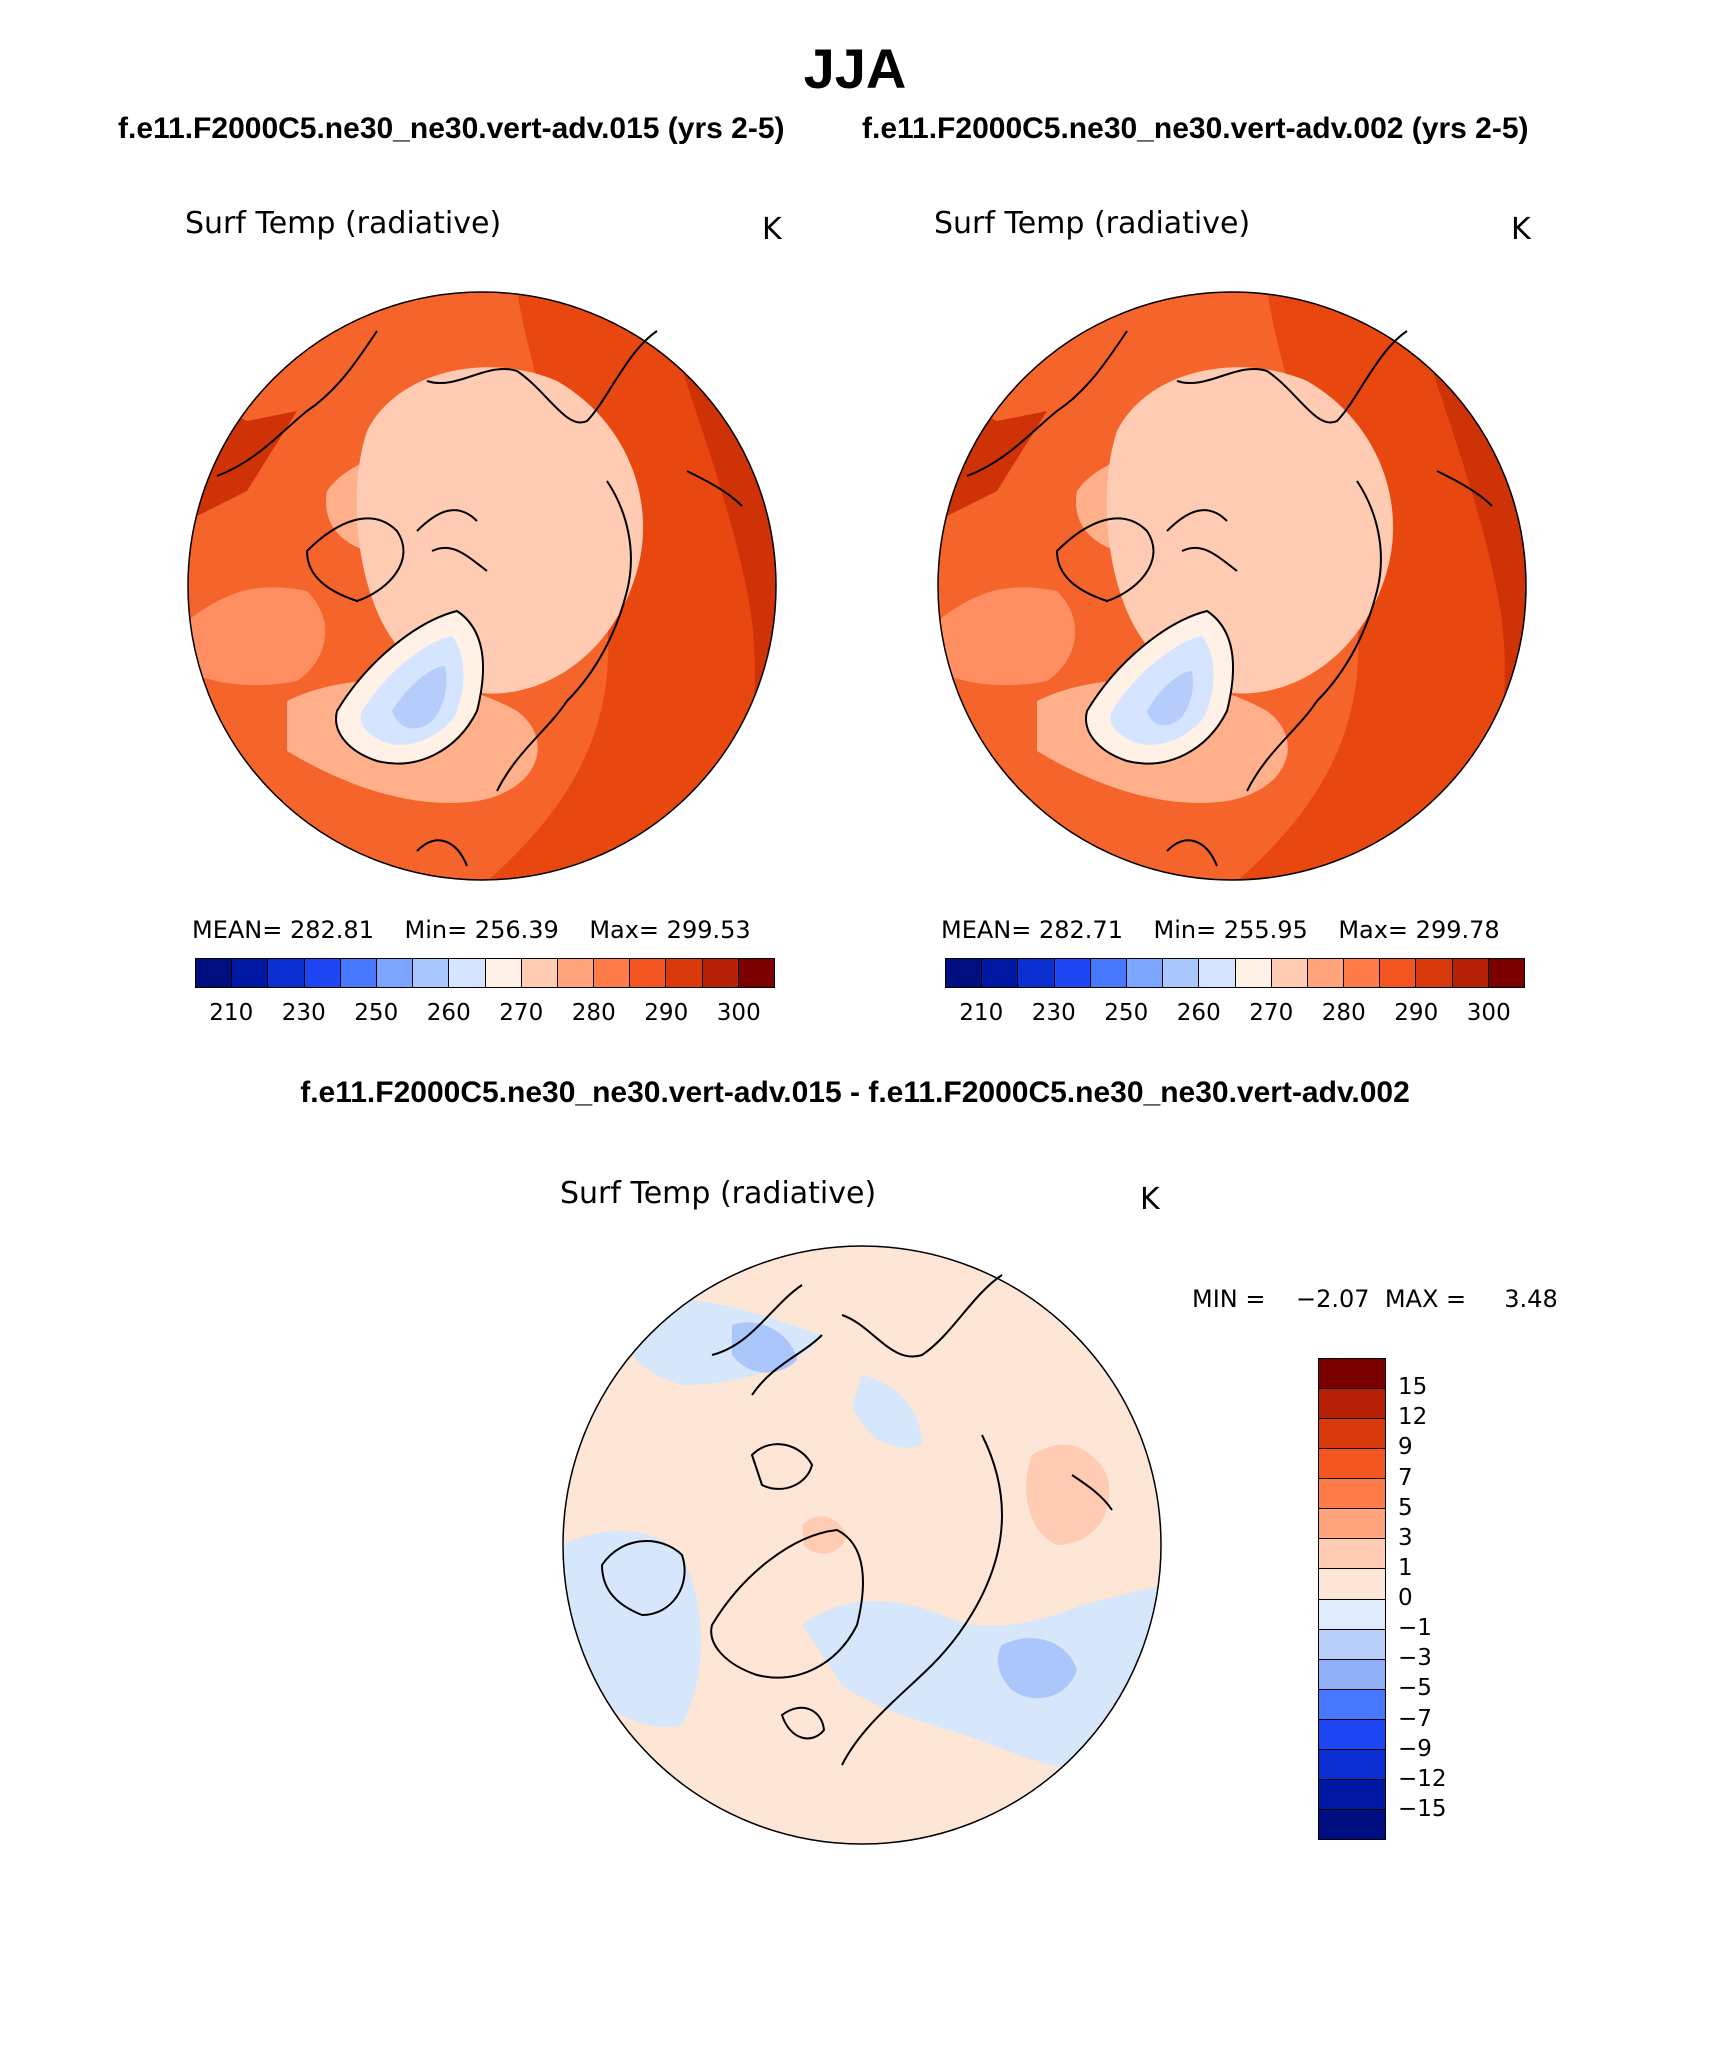  What do you see at coordinates (1333, 1299) in the screenshot?
I see `diff-min-value: −2.07` at bounding box center [1333, 1299].